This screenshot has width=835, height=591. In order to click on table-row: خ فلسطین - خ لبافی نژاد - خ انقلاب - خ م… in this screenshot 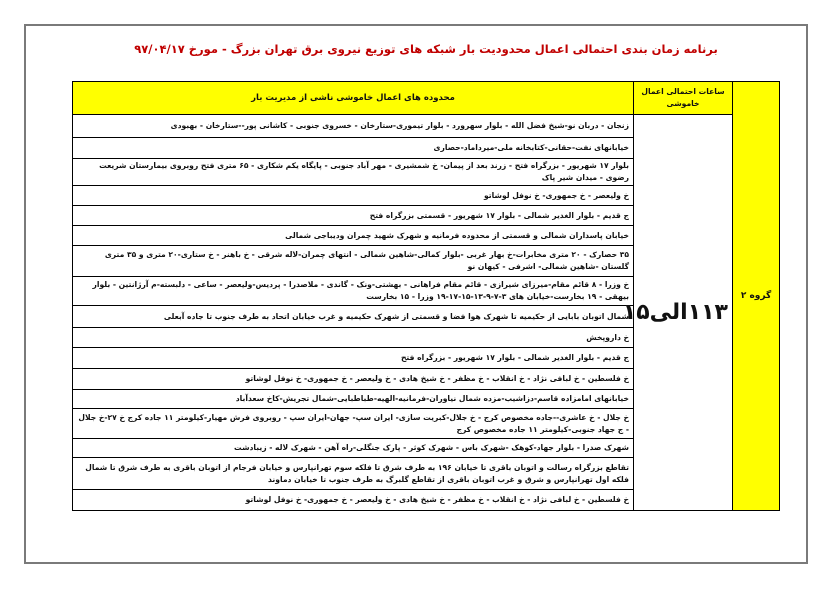, I will do `click(426, 500)`.